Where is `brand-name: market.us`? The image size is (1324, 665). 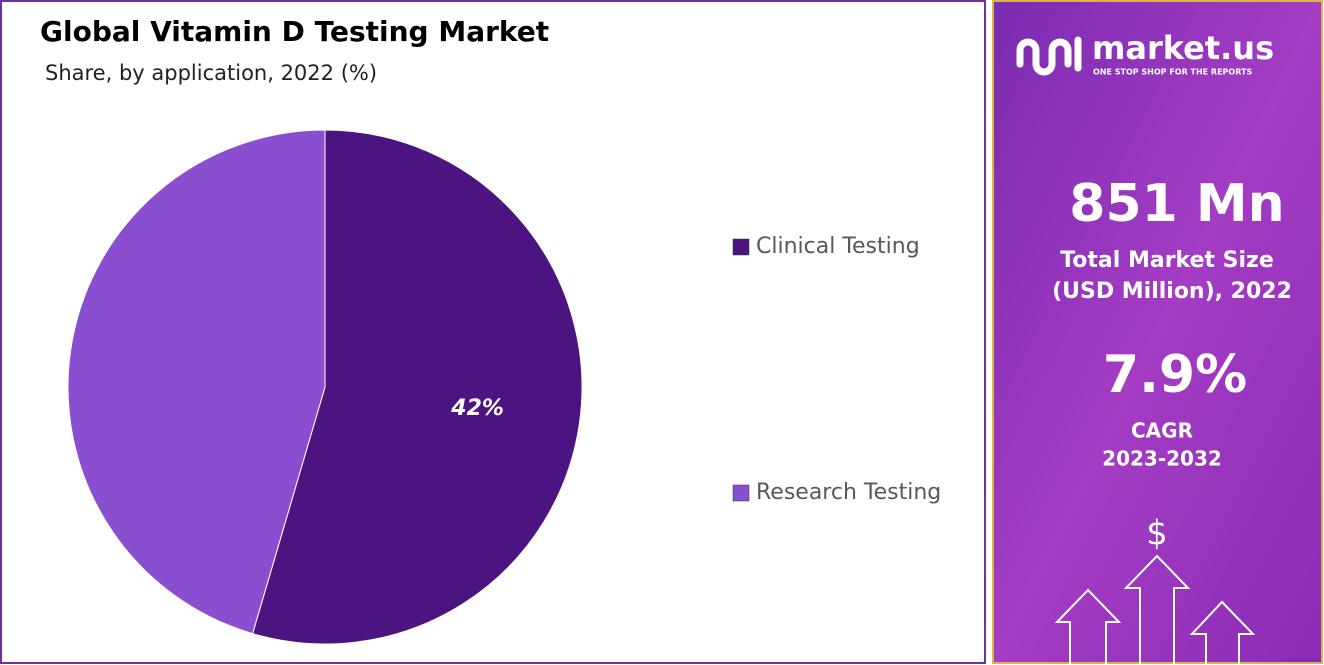
brand-name: market.us is located at coordinates (1183, 48).